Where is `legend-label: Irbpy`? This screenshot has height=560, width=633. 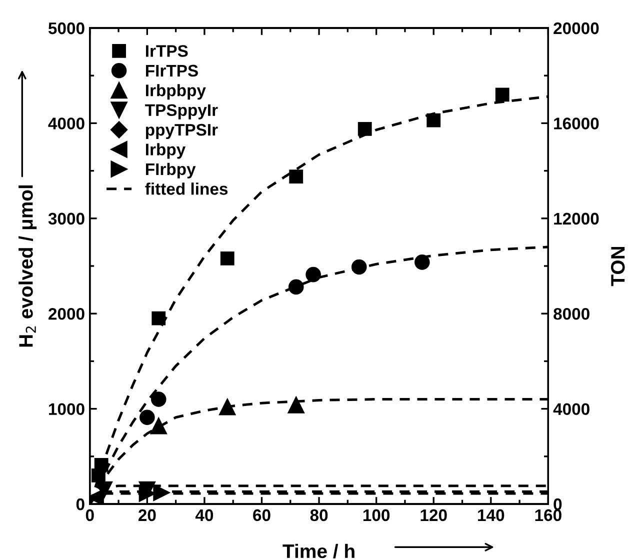 legend-label: Irbpy is located at coordinates (166, 151).